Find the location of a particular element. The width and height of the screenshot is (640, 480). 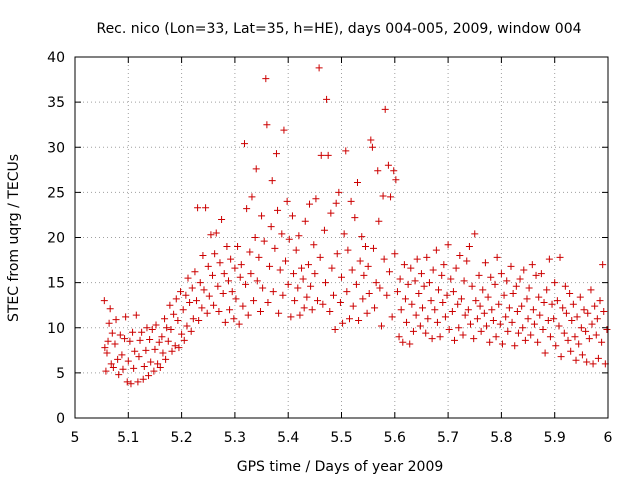

x-tick-label: 5.8 is located at coordinates (501, 438).